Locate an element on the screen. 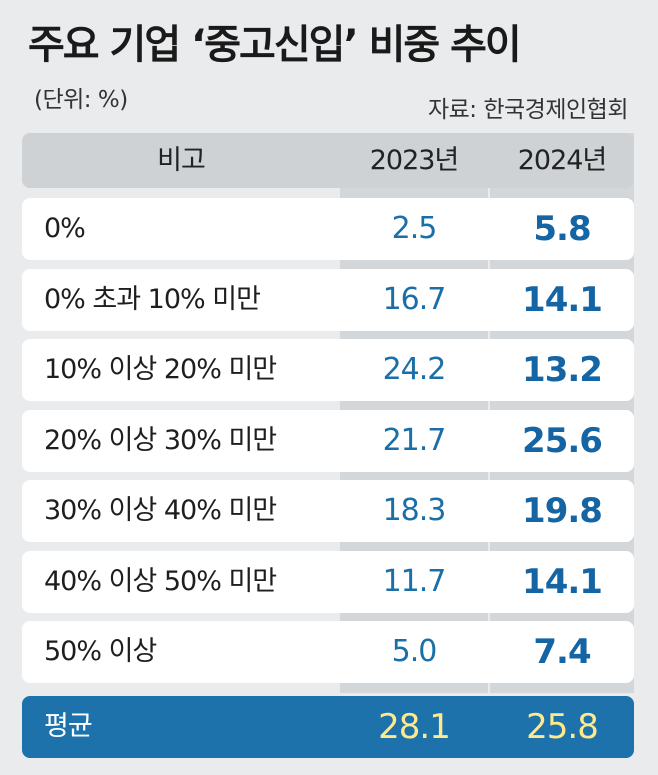 The height and width of the screenshot is (775, 658). row-label: 30% 이상 40% 미만 is located at coordinates (160, 510).